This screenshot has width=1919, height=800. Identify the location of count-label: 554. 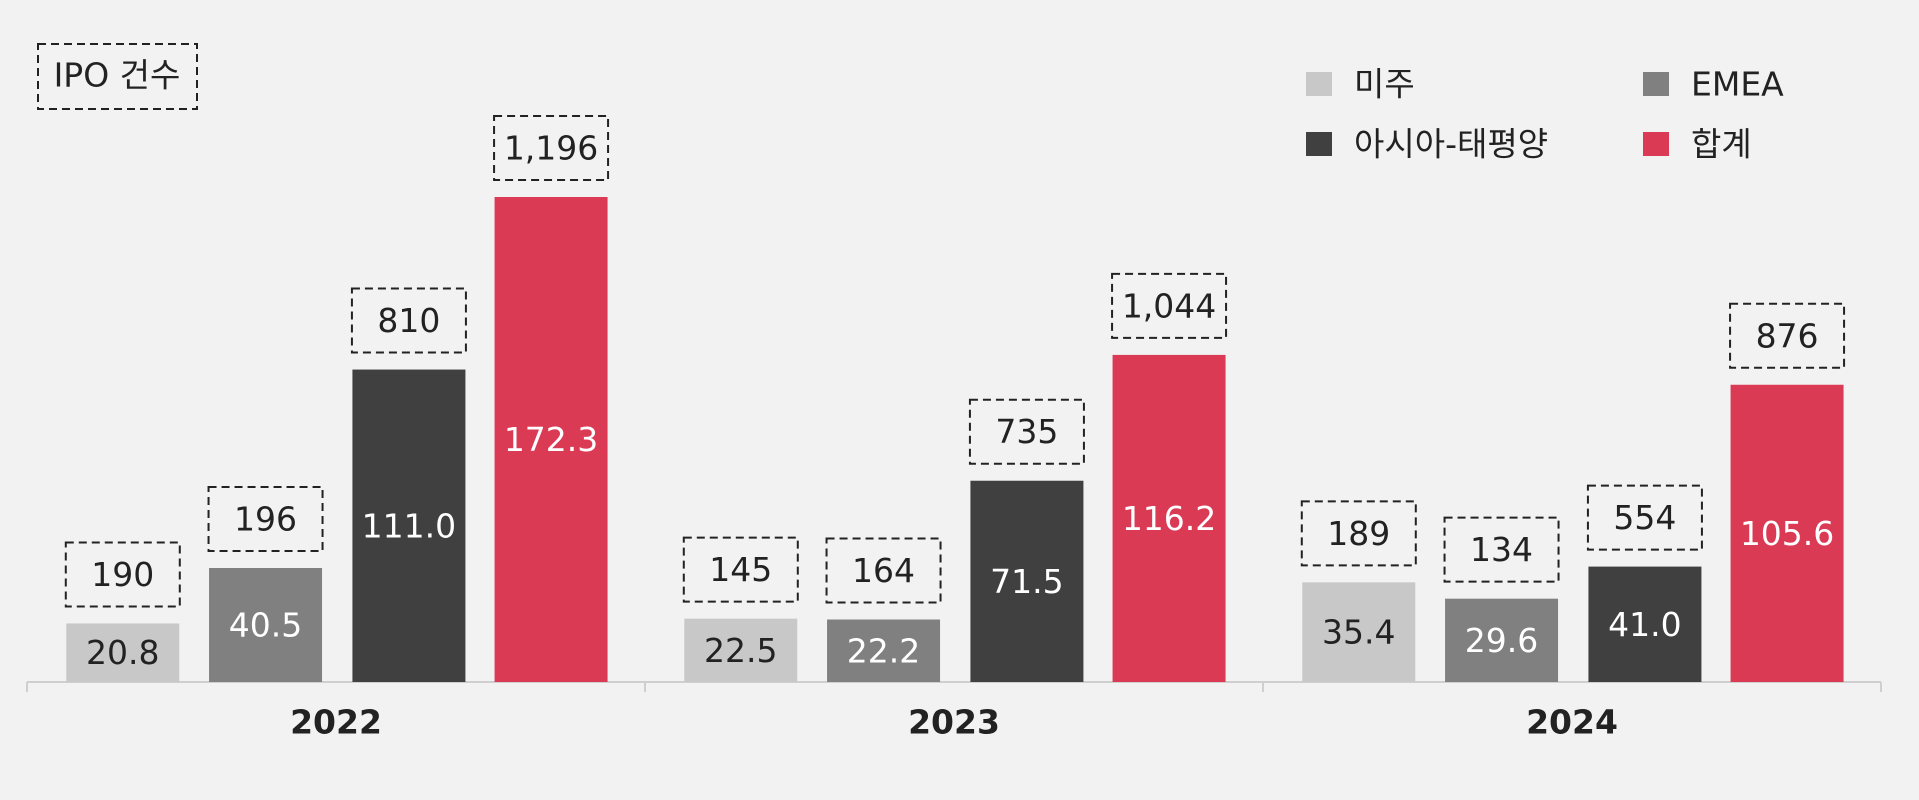
(1644, 517).